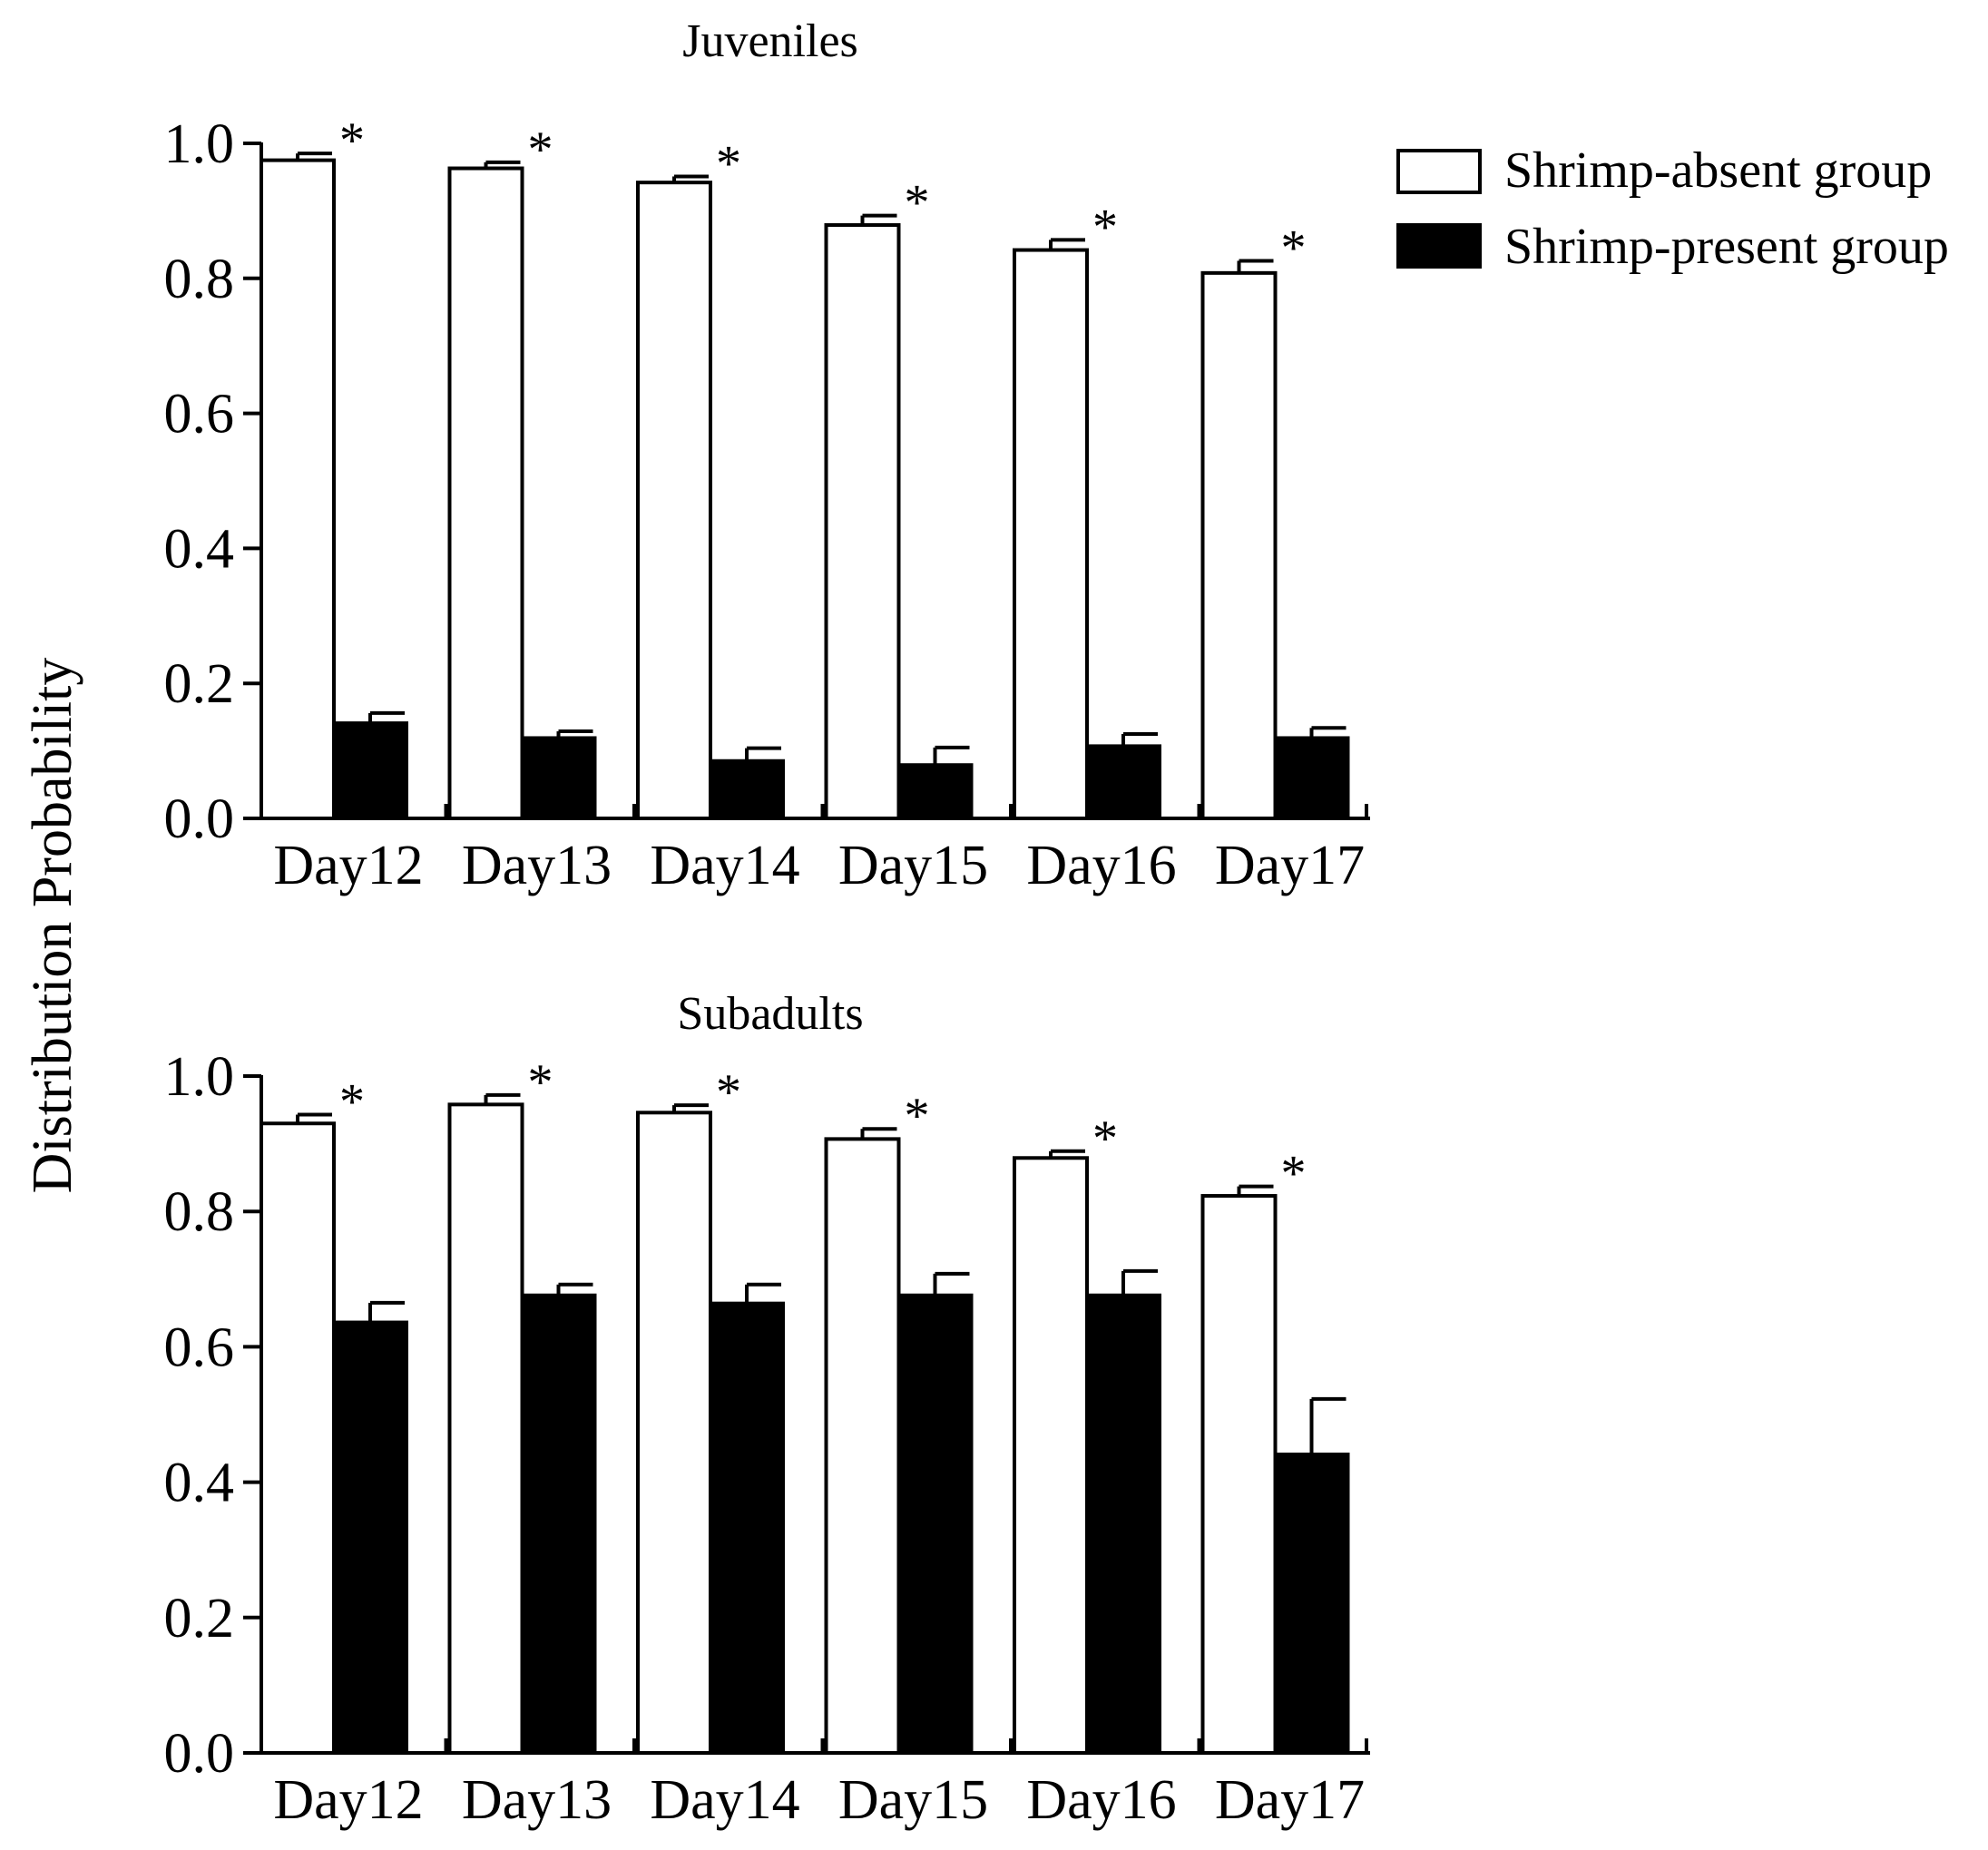 This screenshot has height=1850, width=1988. I want to click on legend-label-shrimp-present: Shrimp-present group, so click(1726, 247).